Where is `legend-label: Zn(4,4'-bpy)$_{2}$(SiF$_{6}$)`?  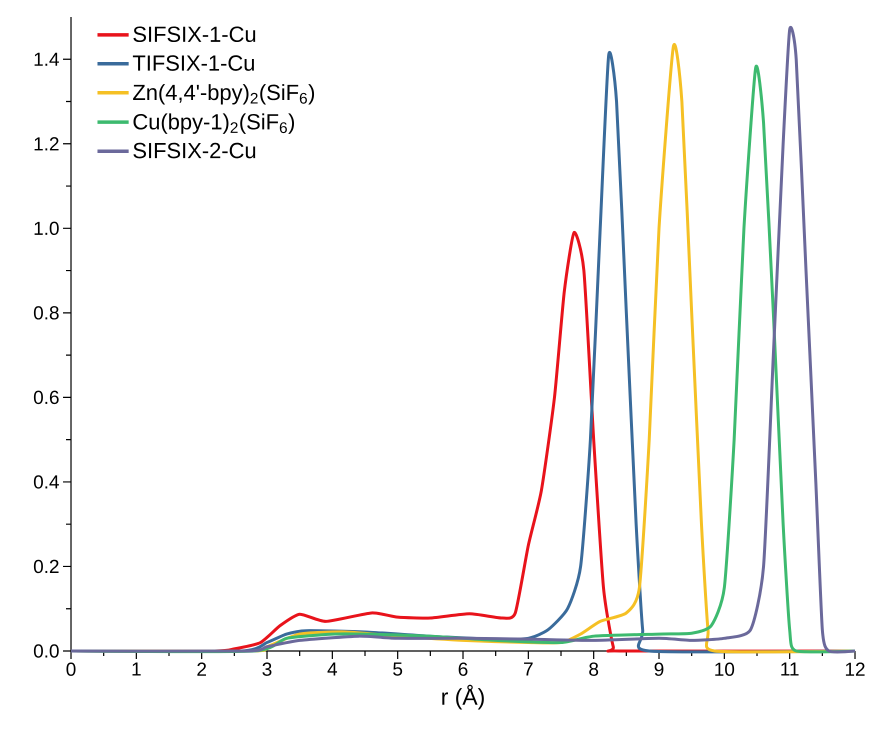
legend-label: Zn(4,4'-bpy)$_{2}$(SiF$_{6}$) is located at coordinates (223, 94).